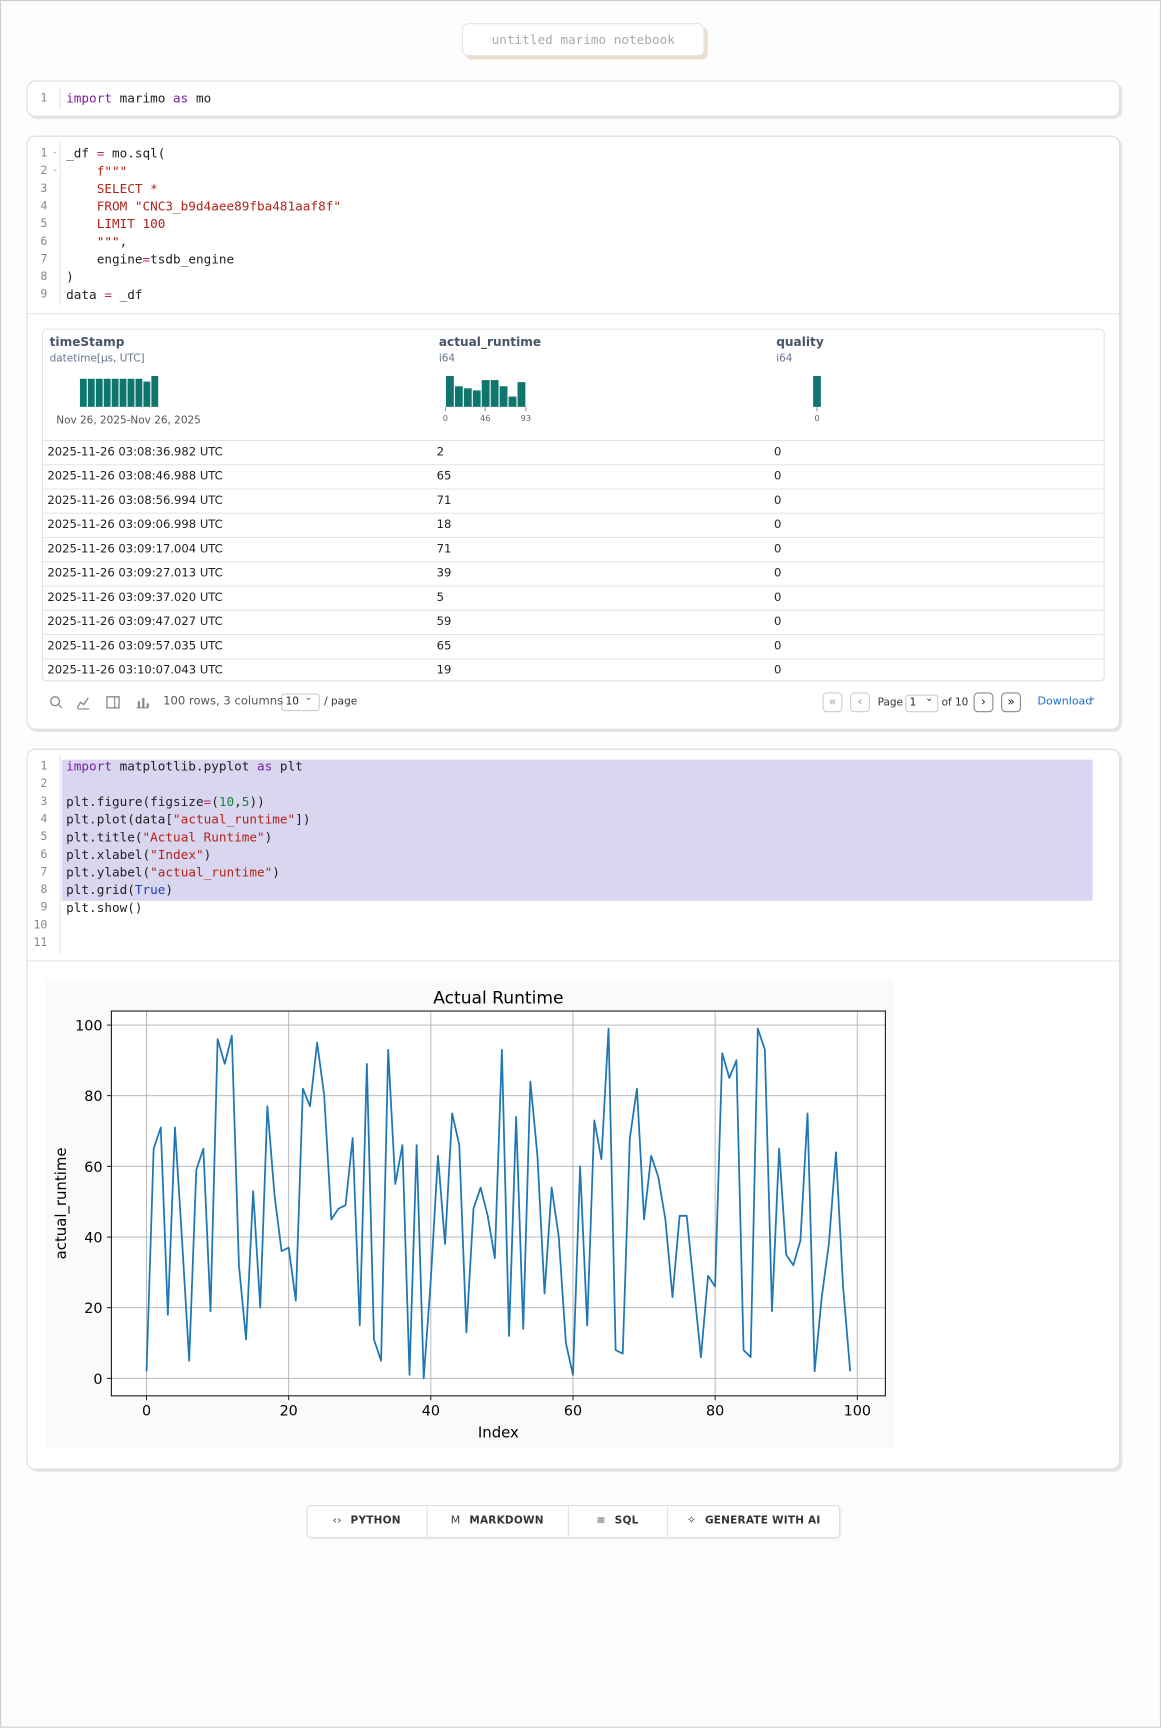 Image resolution: width=1161 pixels, height=1728 pixels. I want to click on gutter-line, so click(60, 224).